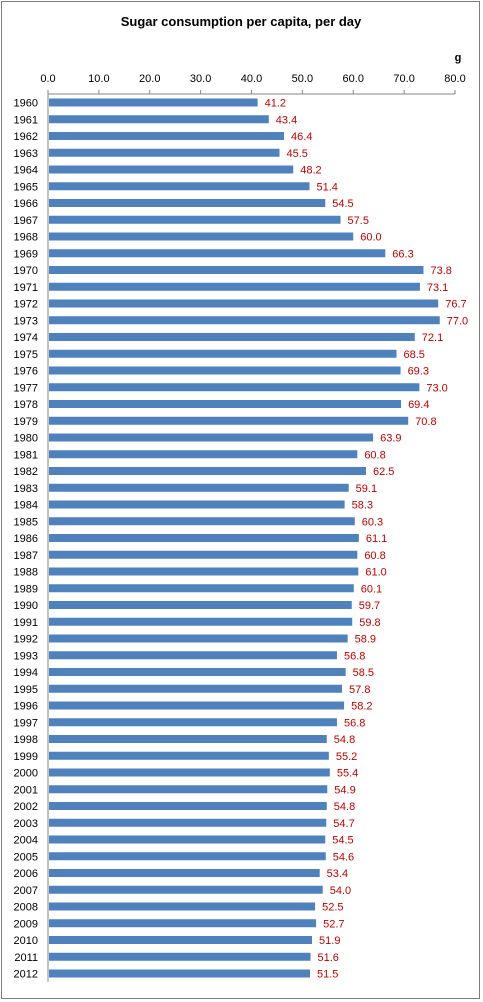  Describe the element at coordinates (359, 690) in the screenshot. I see `data-label: 57.8` at that location.